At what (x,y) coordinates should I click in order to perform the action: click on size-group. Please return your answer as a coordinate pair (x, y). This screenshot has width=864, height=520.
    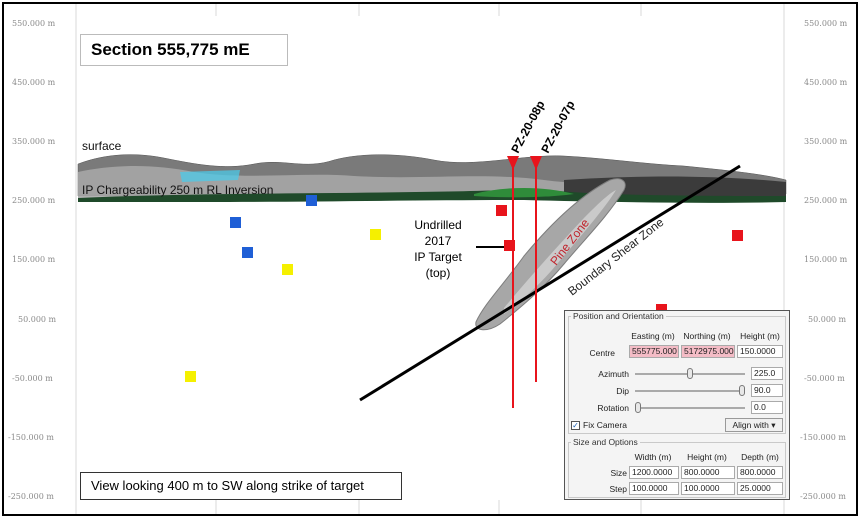
    Looking at the image, I should click on (677, 470).